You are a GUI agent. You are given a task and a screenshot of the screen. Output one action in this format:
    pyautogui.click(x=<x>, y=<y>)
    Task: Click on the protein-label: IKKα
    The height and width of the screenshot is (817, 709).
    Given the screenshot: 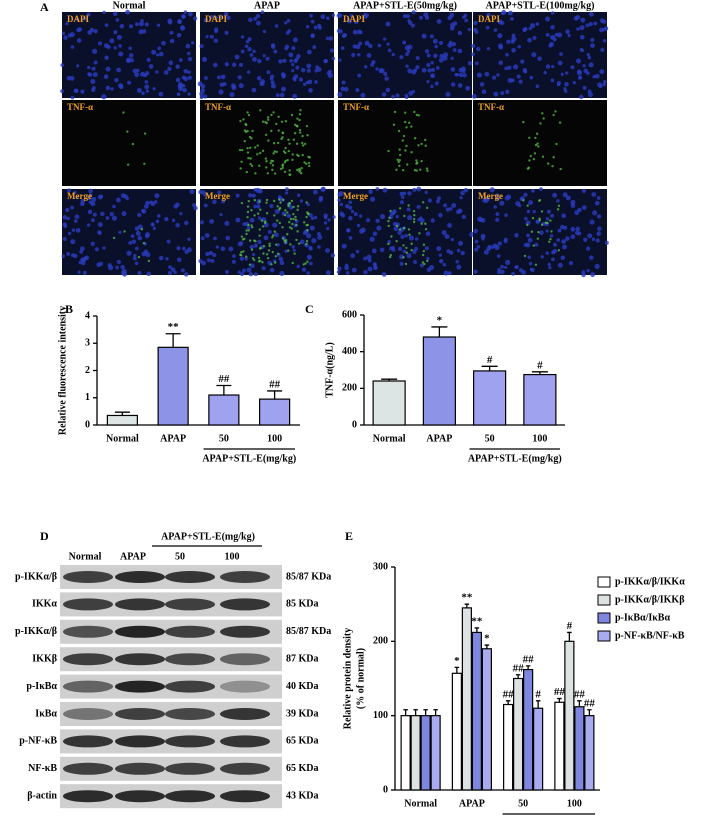 What is the action you would take?
    pyautogui.click(x=44, y=604)
    